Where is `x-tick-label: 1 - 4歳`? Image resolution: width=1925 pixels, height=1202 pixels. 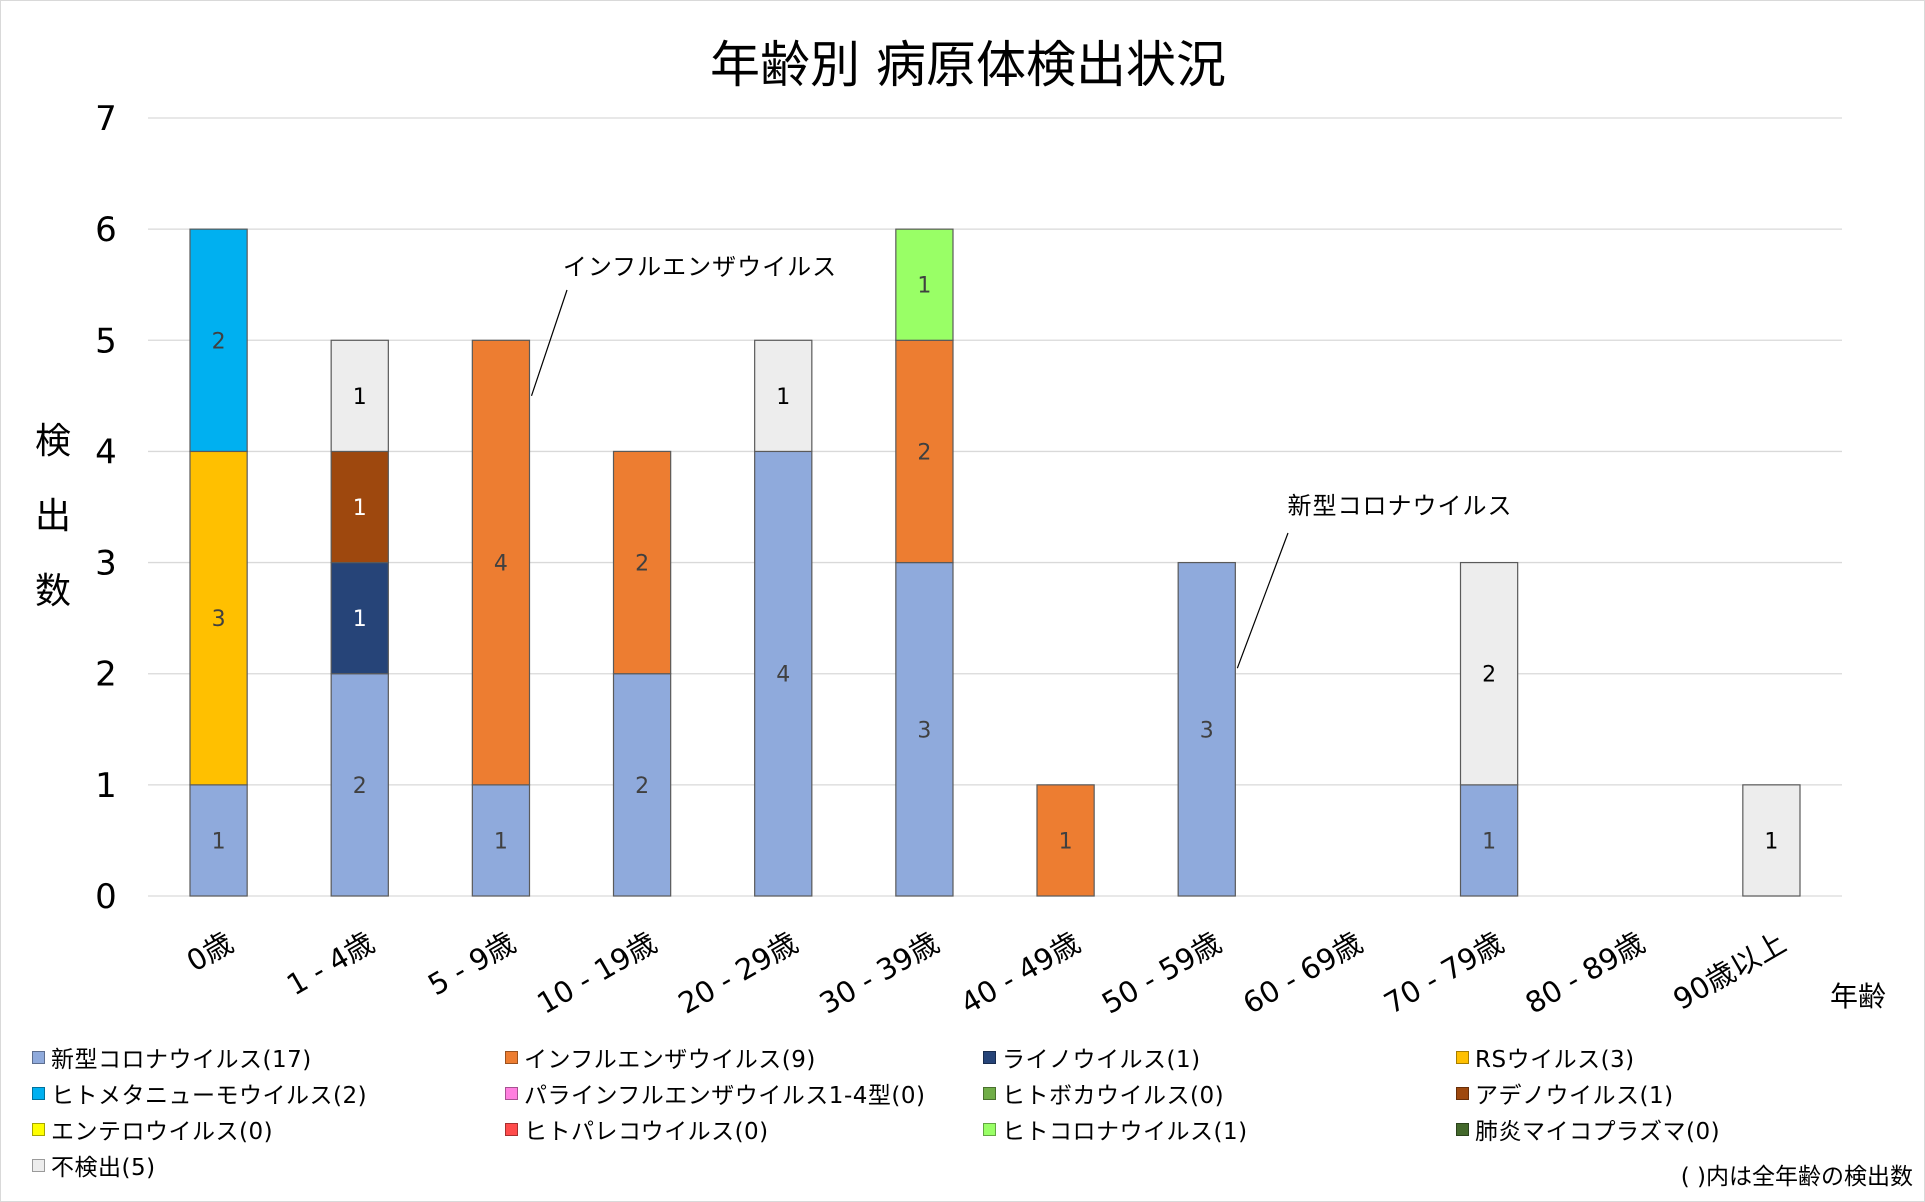 x-tick-label: 1 - 4歳 is located at coordinates (330, 963).